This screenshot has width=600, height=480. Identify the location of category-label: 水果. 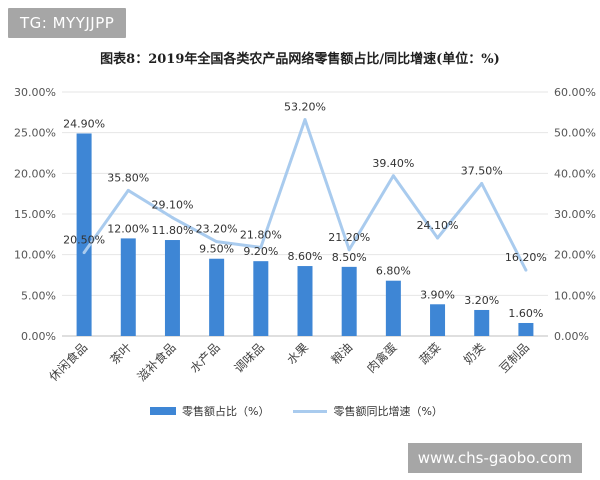
(297, 353).